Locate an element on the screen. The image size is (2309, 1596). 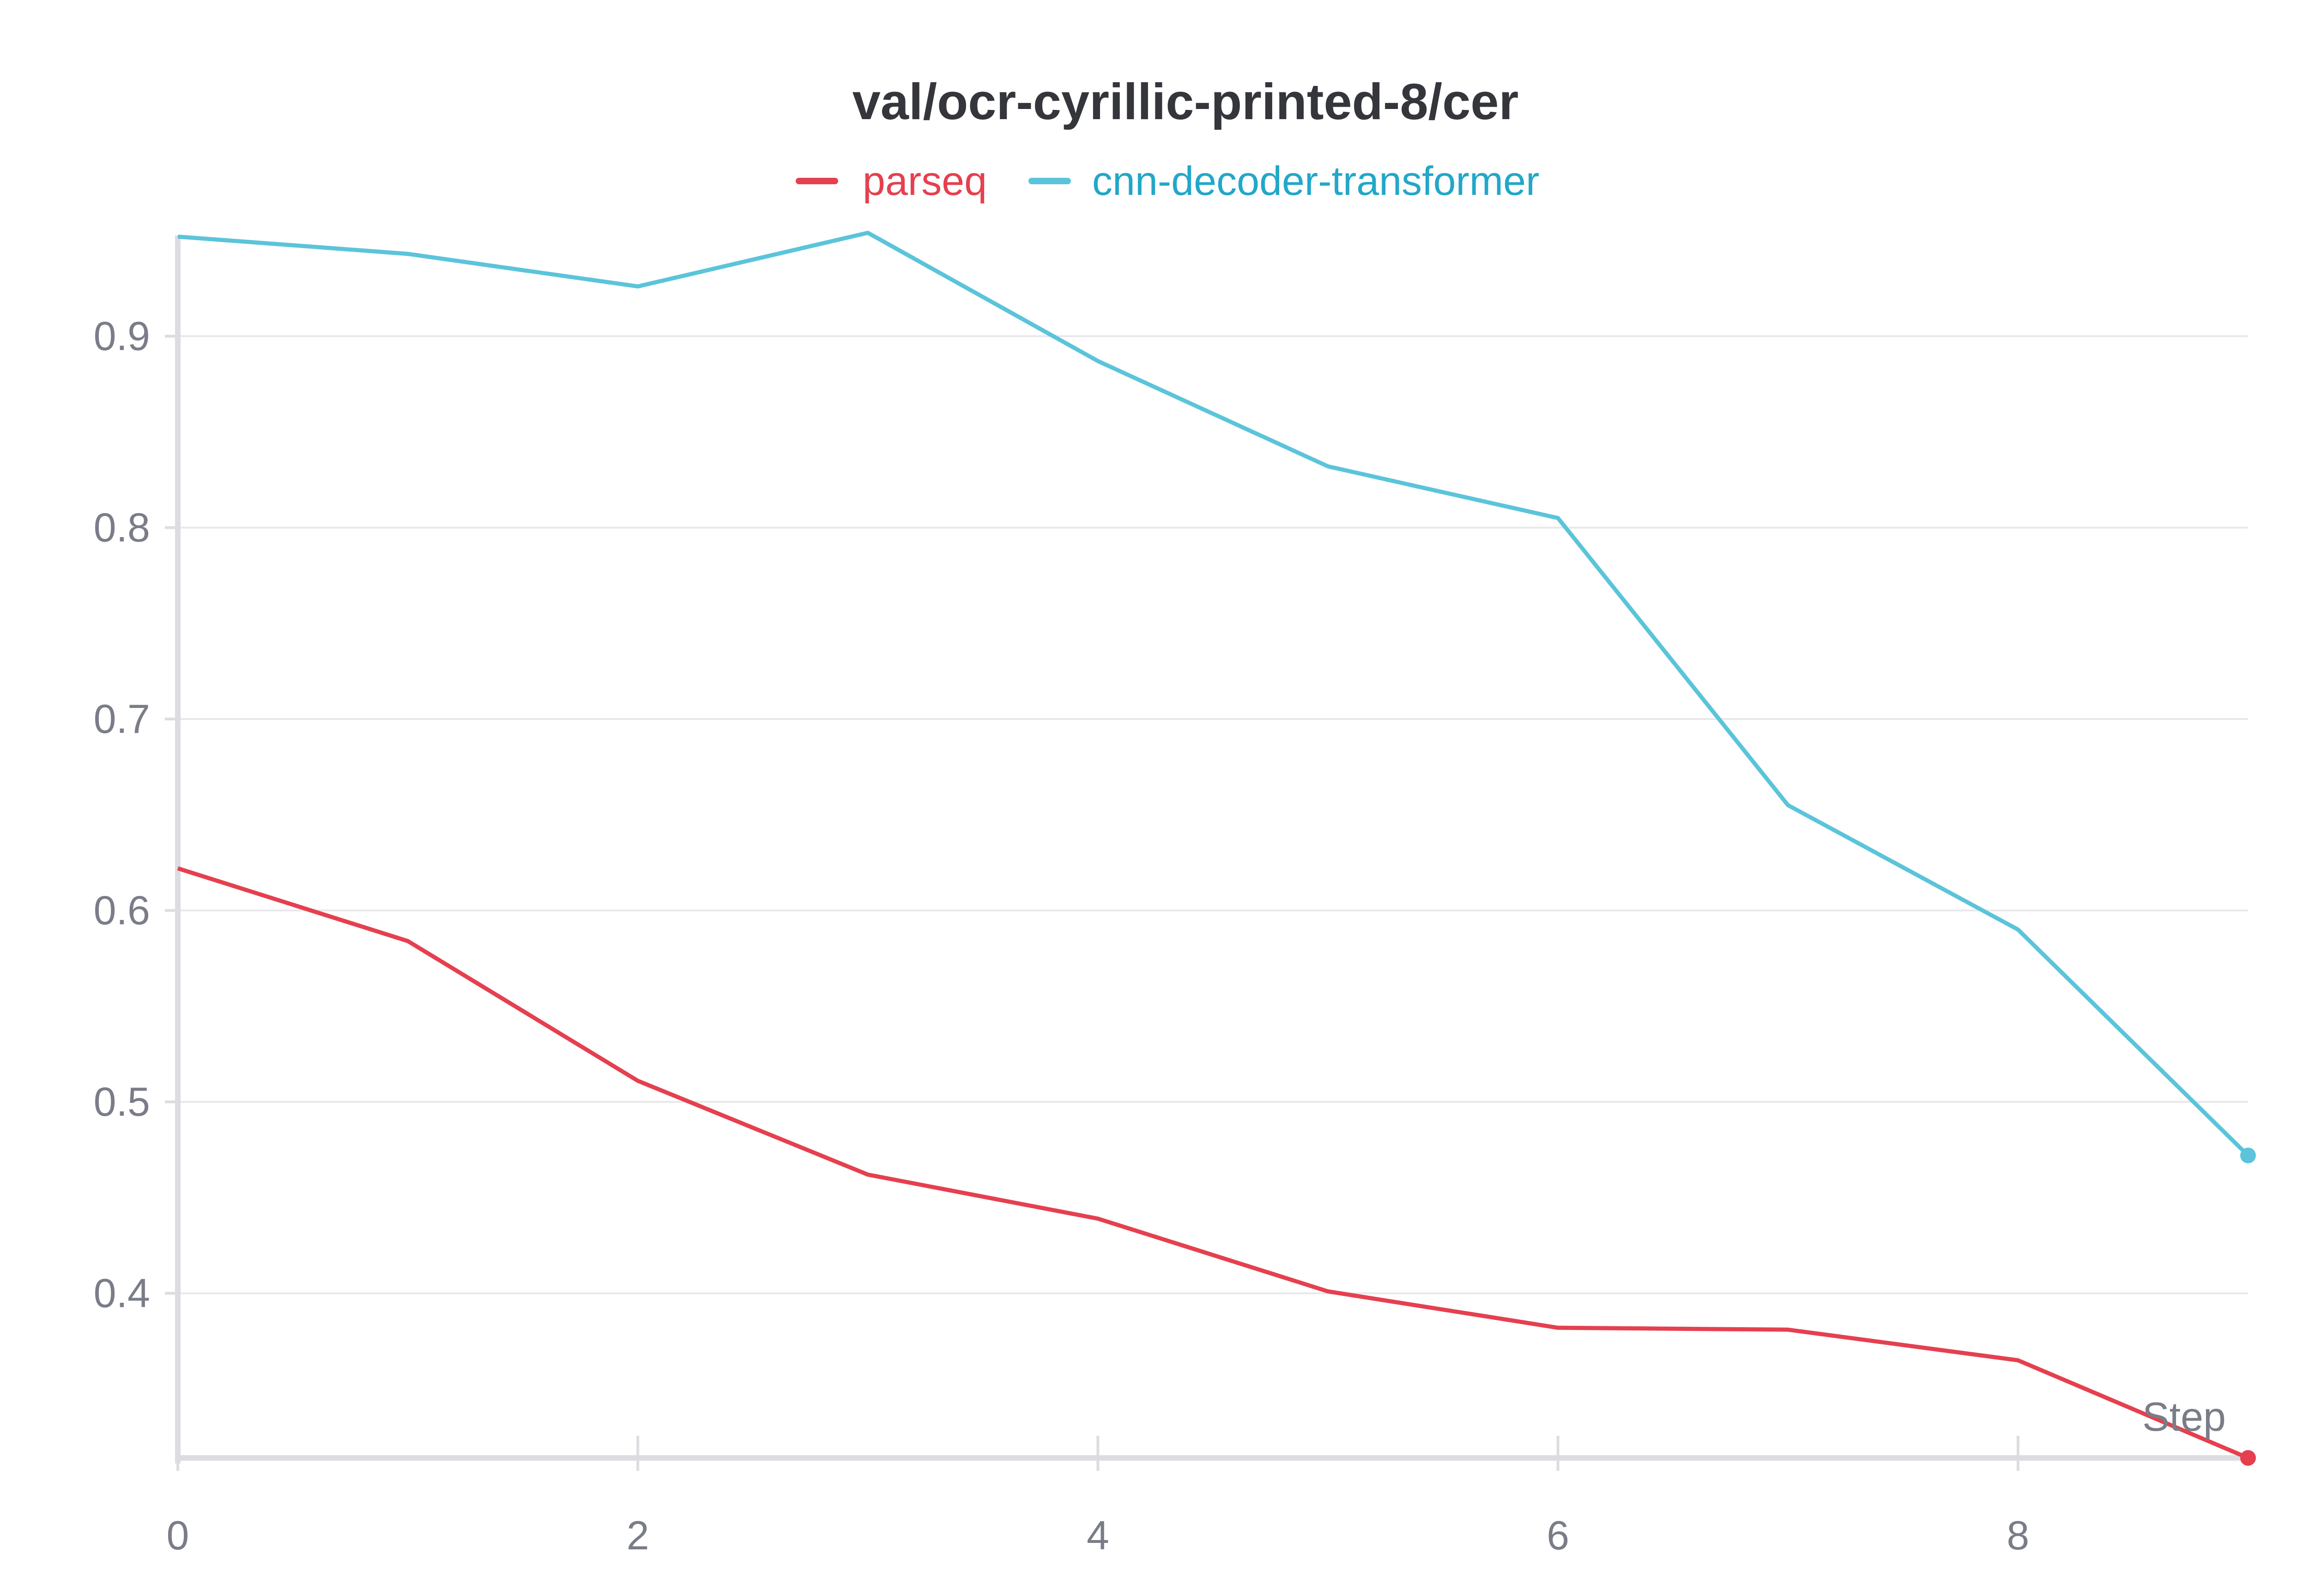
y-tick-label: 0.8 is located at coordinates (122, 527).